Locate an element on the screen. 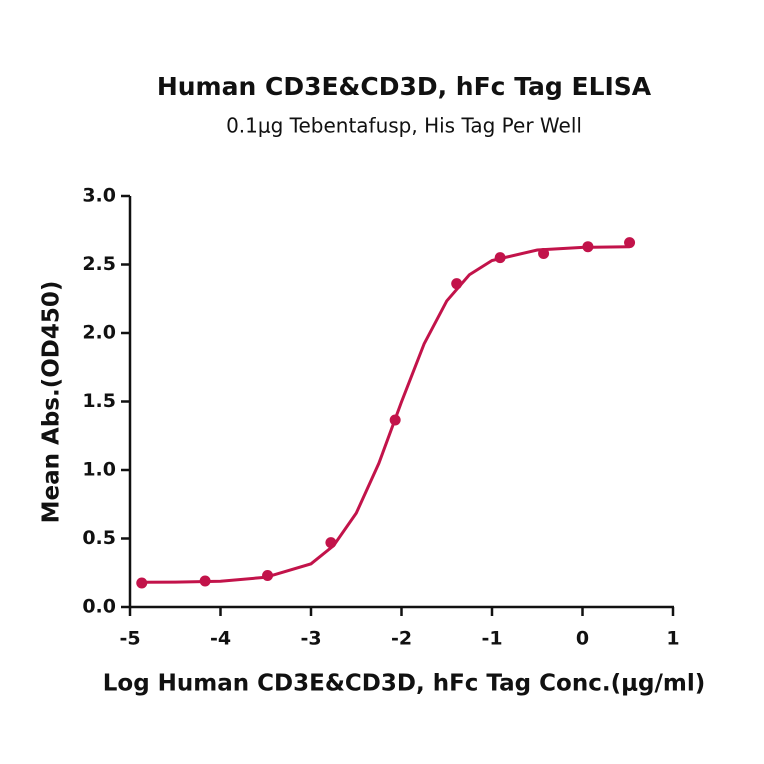 This screenshot has height=764, width=764. x-tick-label: -1 is located at coordinates (491, 639).